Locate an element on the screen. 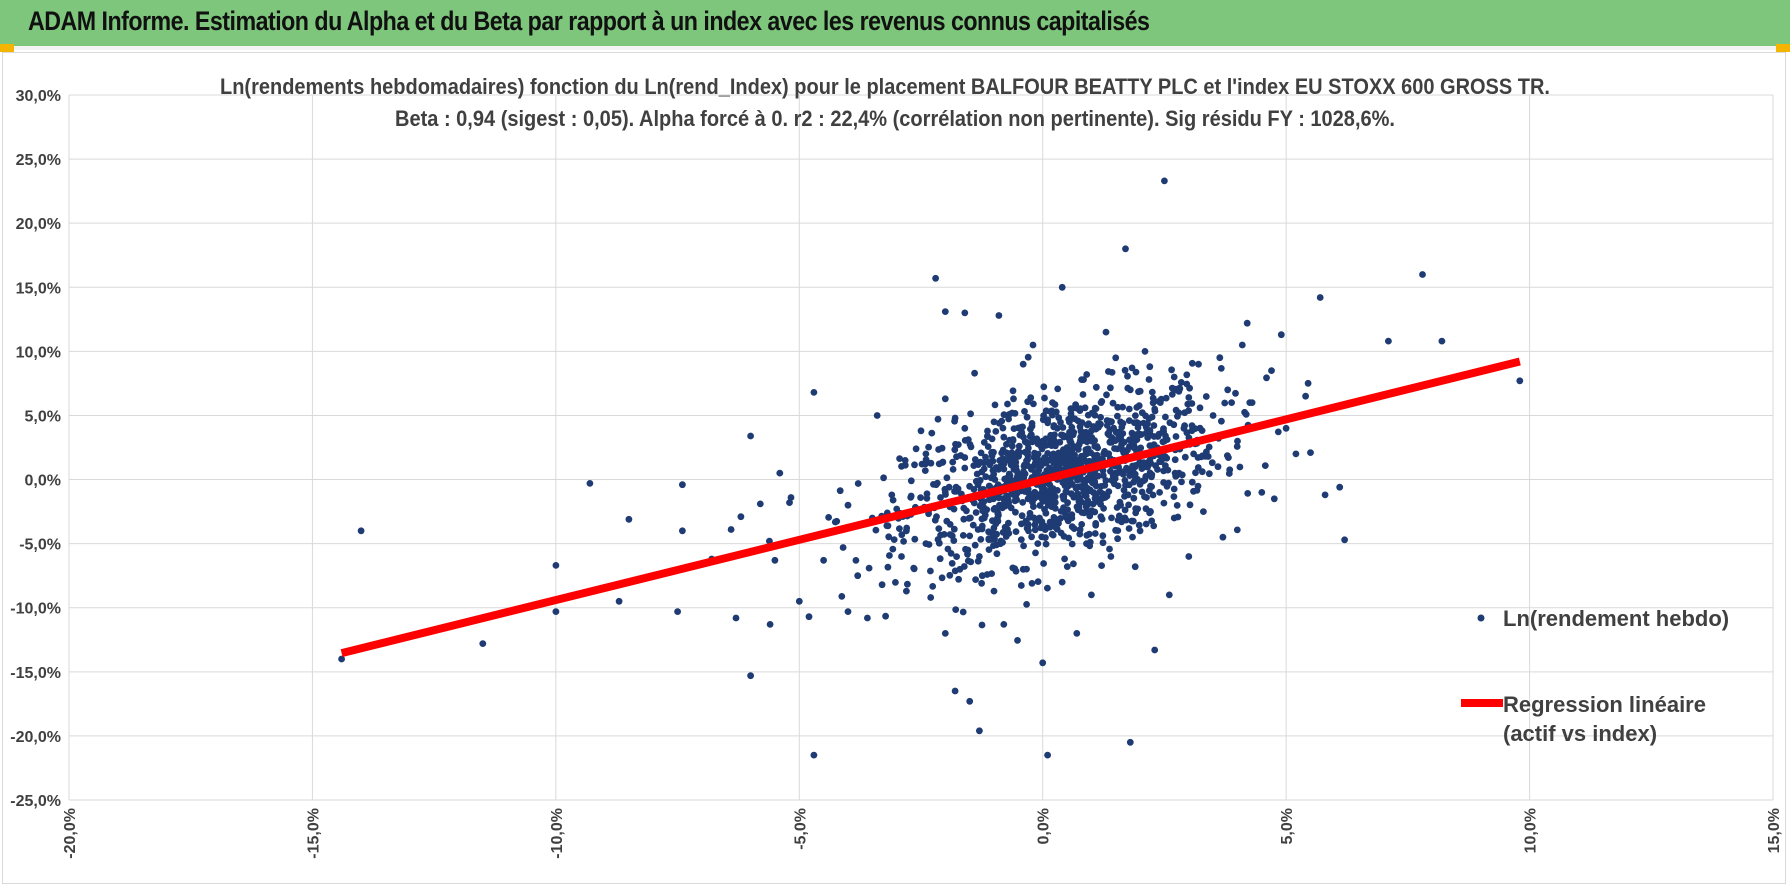  y-tick-label: 30,0% is located at coordinates (38, 96).